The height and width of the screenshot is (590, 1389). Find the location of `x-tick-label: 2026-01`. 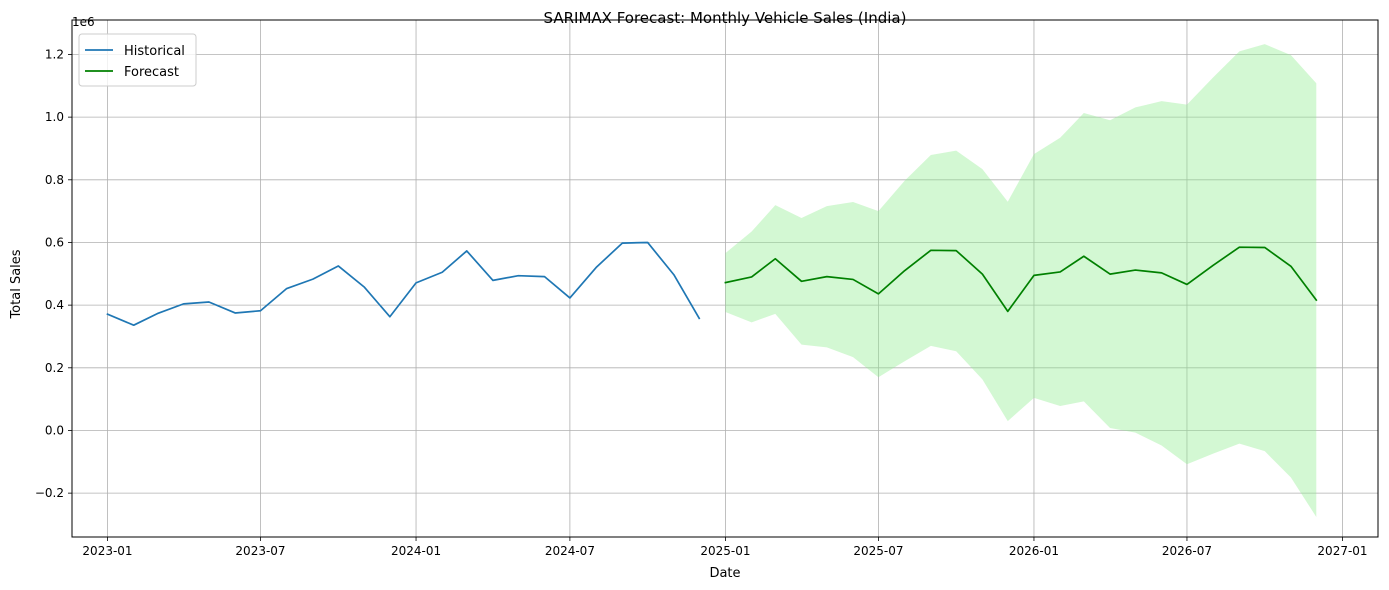

x-tick-label: 2026-01 is located at coordinates (1034, 551).